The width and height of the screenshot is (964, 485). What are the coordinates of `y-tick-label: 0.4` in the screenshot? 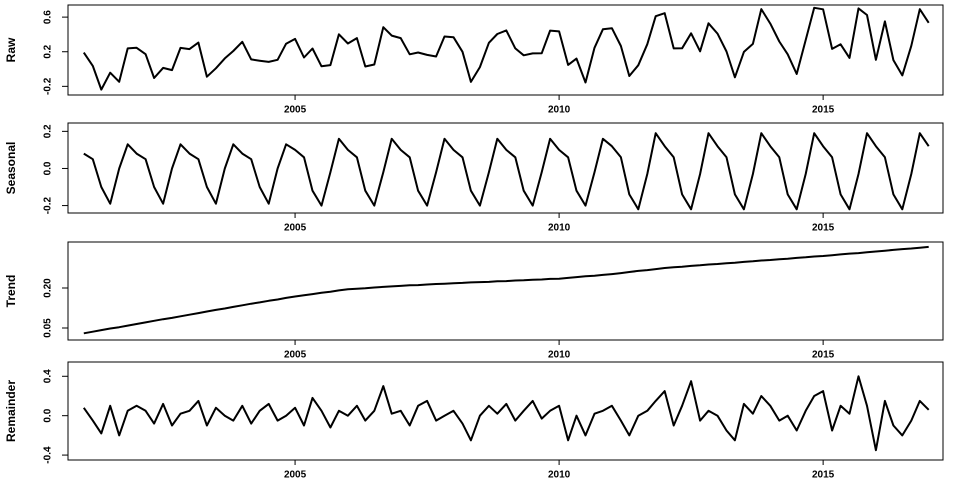 It's located at (48, 376).